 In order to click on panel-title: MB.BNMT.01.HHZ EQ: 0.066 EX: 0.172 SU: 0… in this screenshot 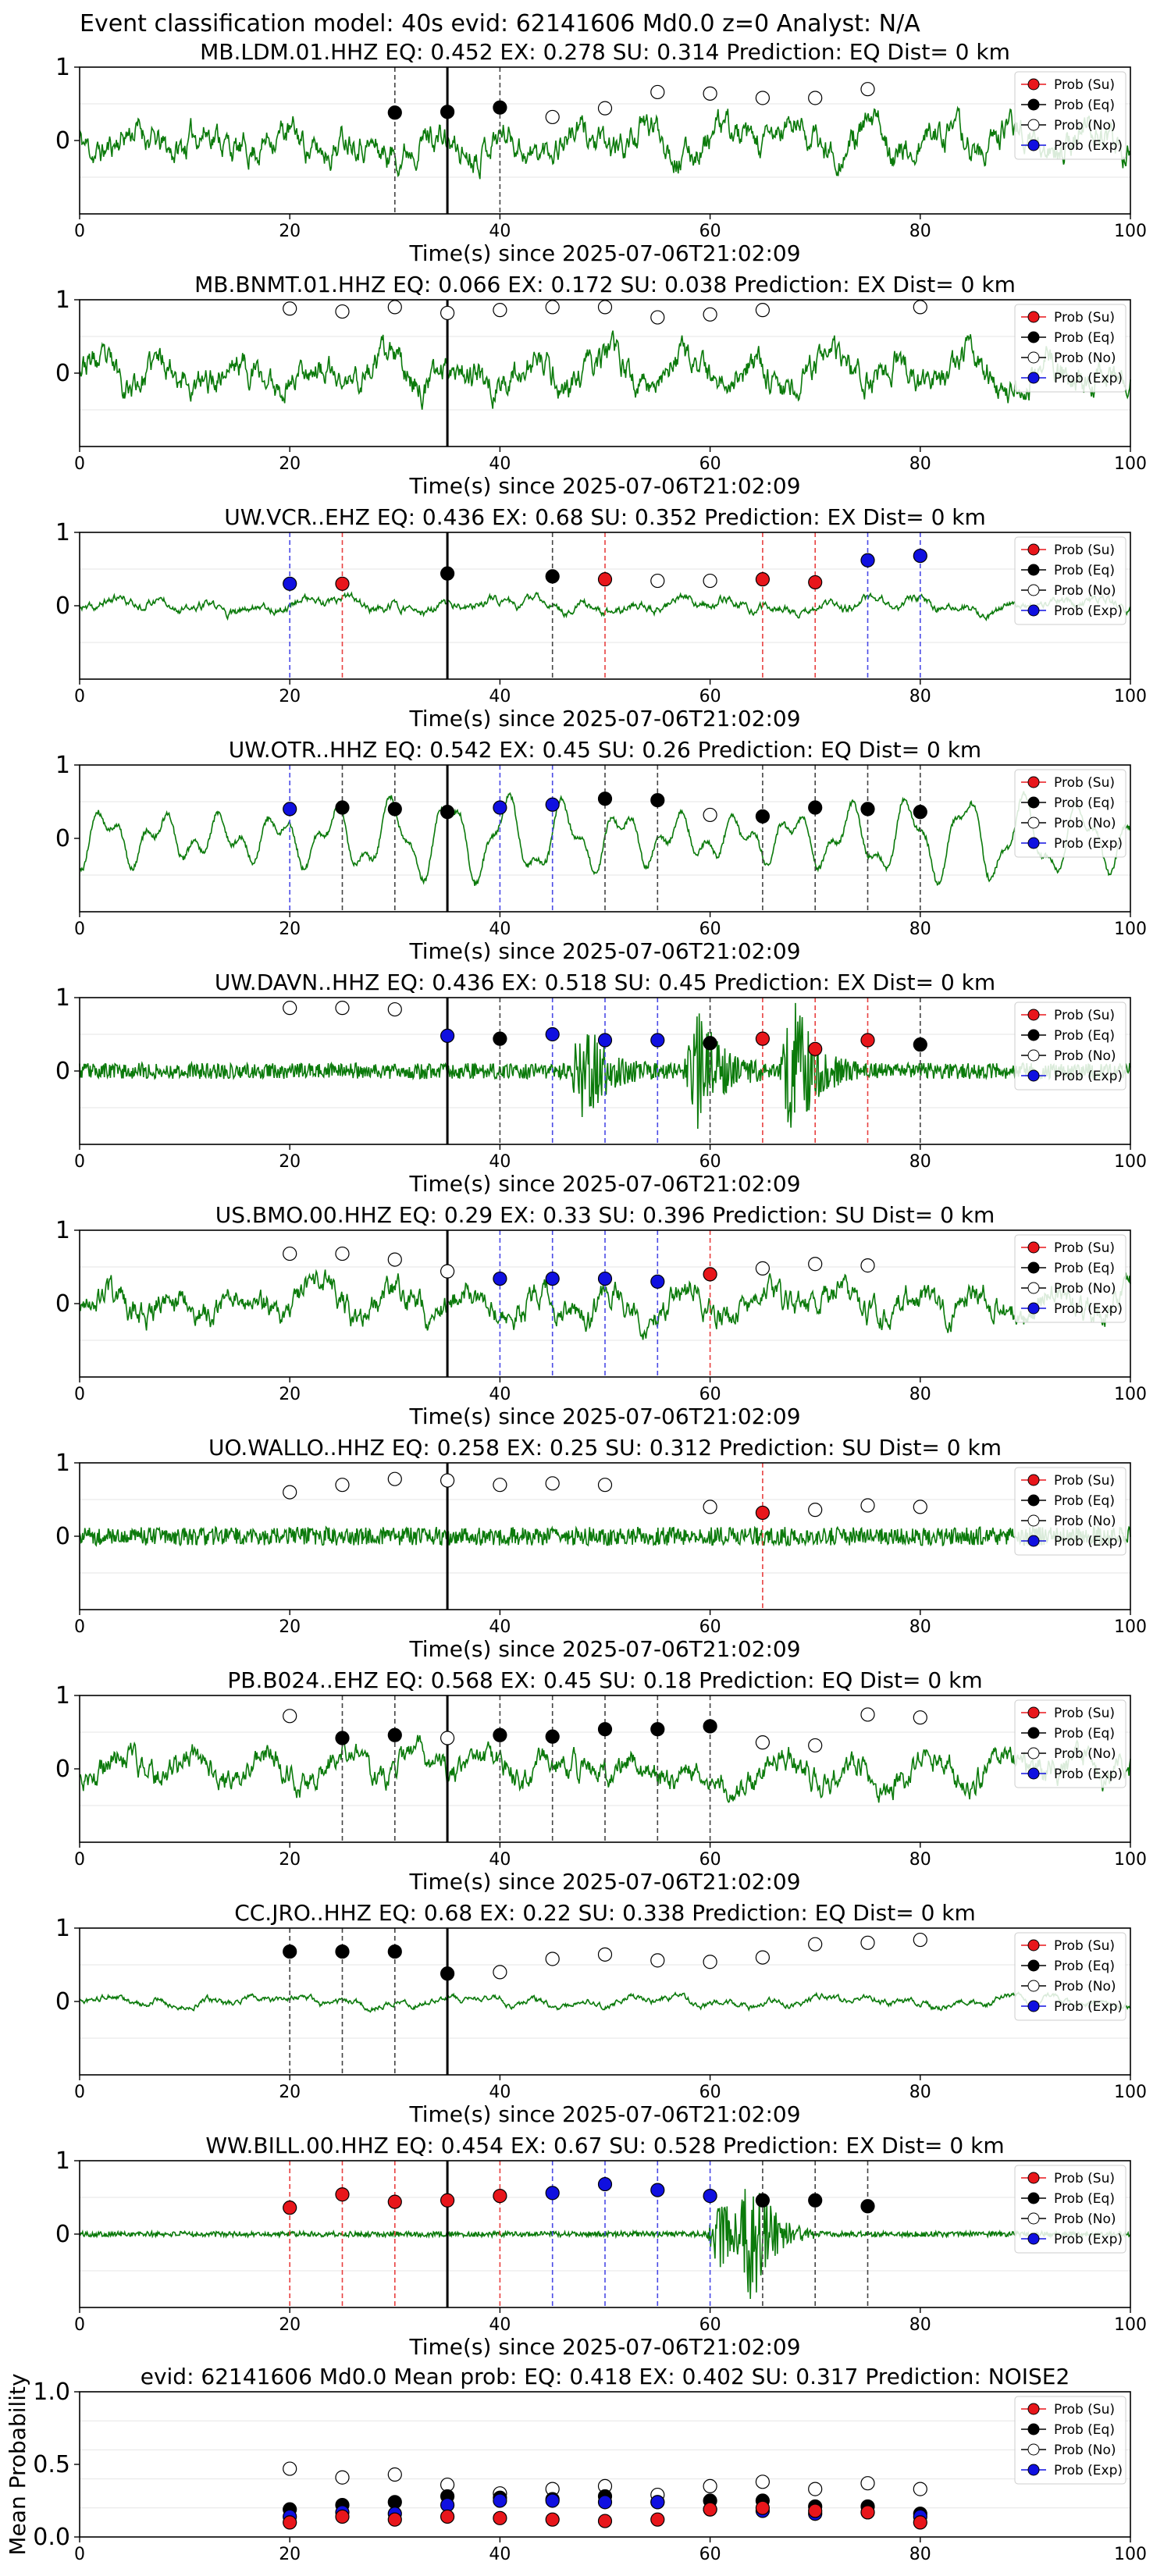, I will do `click(605, 284)`.